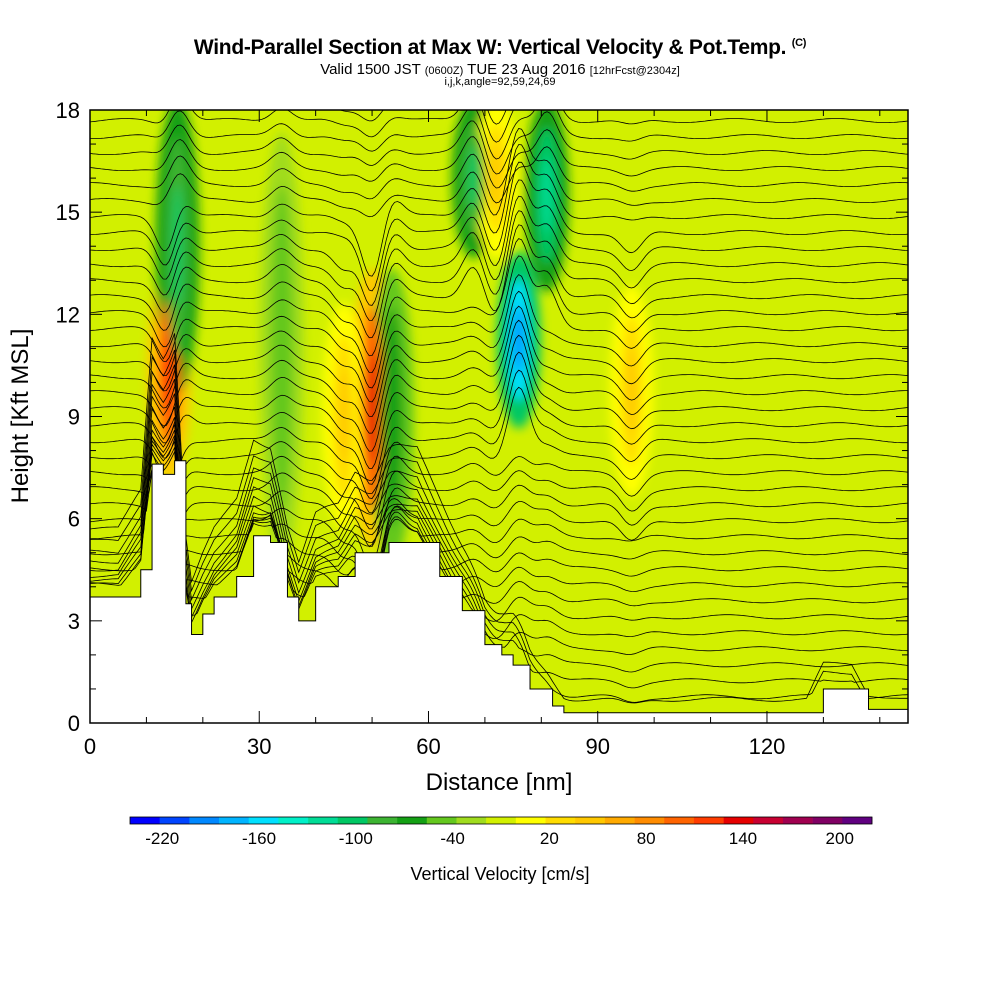 This screenshot has width=1000, height=1000. Describe the element at coordinates (90, 746) in the screenshot. I see `x-tick-label: 0` at that location.